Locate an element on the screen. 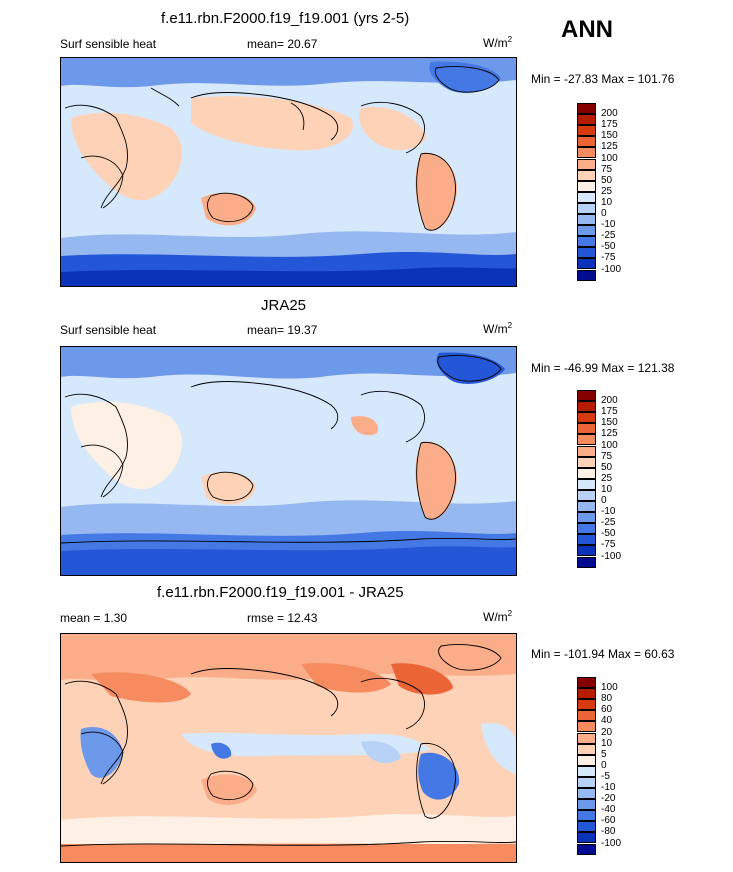 The width and height of the screenshot is (733, 872). panel-1-title: f.e11.rbn.F2000.f19_f19.001 (yrs 2-5) is located at coordinates (285, 18).